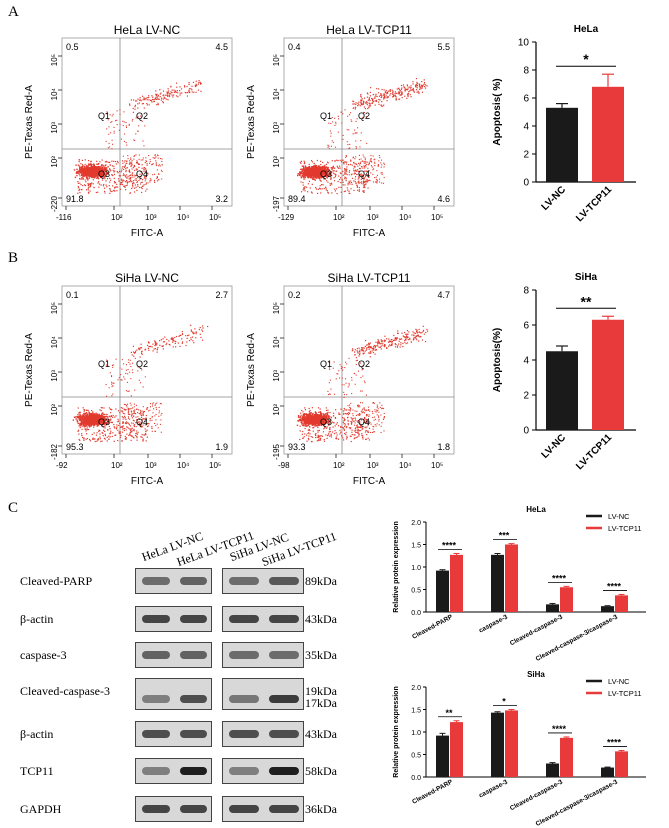  Describe the element at coordinates (497, 111) in the screenshot. I see `y-axis-label: Apoptosis( %)` at that location.